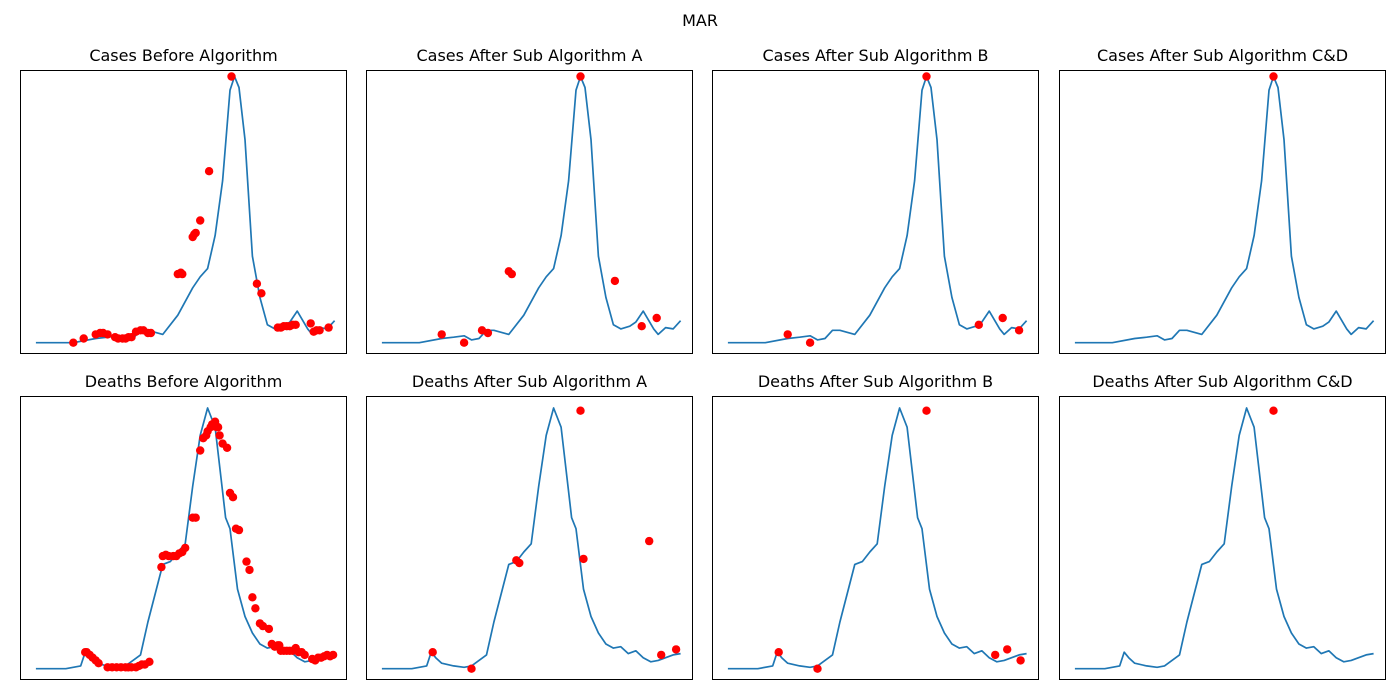  Describe the element at coordinates (529, 55) in the screenshot. I see `subplot-title: Cases After Sub Algorithm A` at that location.